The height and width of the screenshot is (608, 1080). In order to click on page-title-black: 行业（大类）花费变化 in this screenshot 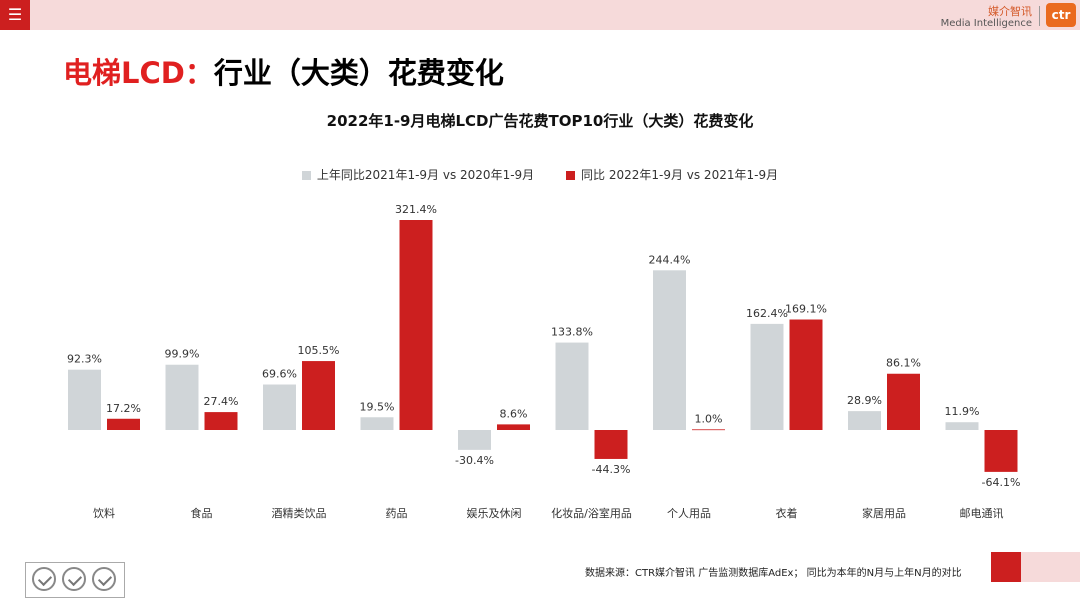, I will do `click(358, 73)`.